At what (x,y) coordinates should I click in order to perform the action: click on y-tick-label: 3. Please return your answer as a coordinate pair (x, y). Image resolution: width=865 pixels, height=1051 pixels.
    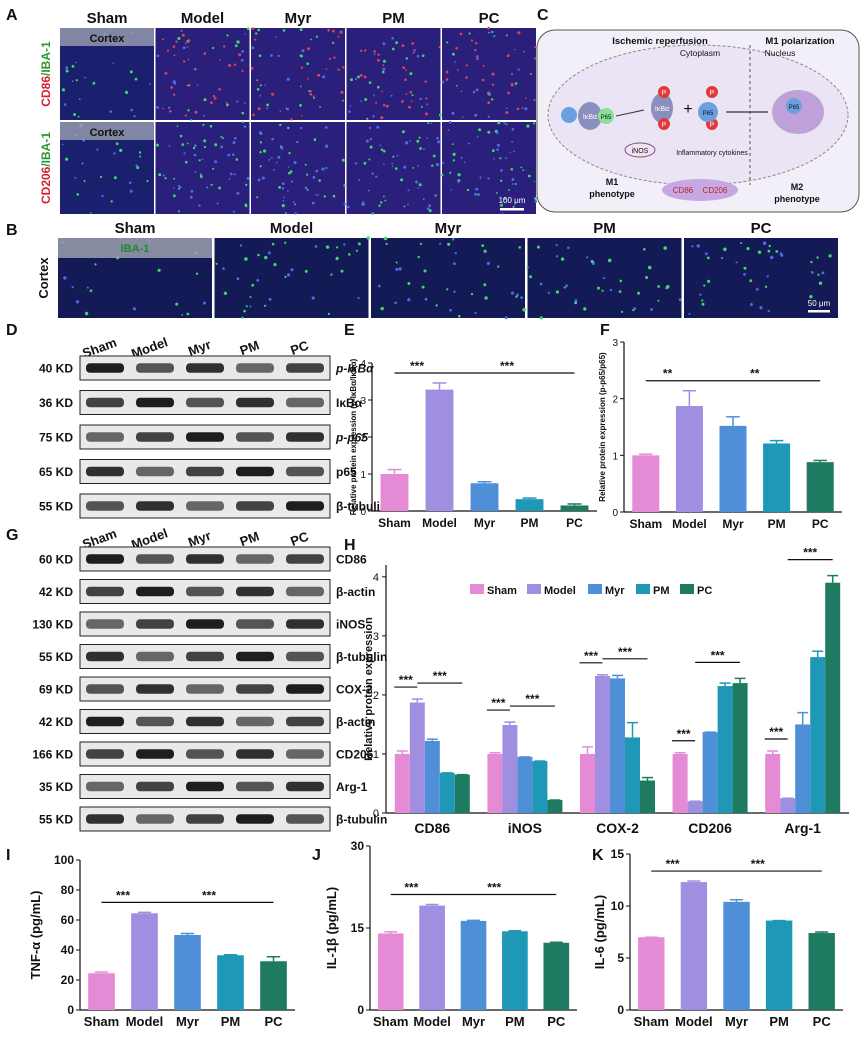
    Looking at the image, I should click on (615, 343).